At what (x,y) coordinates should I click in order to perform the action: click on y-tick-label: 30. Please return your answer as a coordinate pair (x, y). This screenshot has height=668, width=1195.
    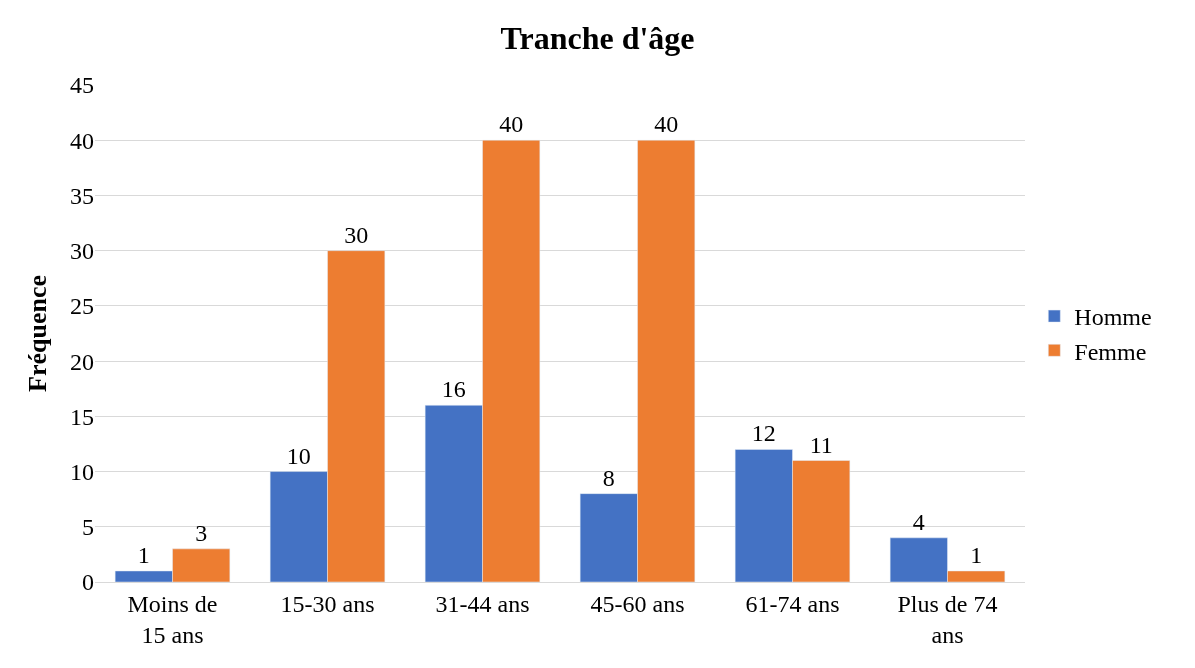
    Looking at the image, I should click on (82, 251).